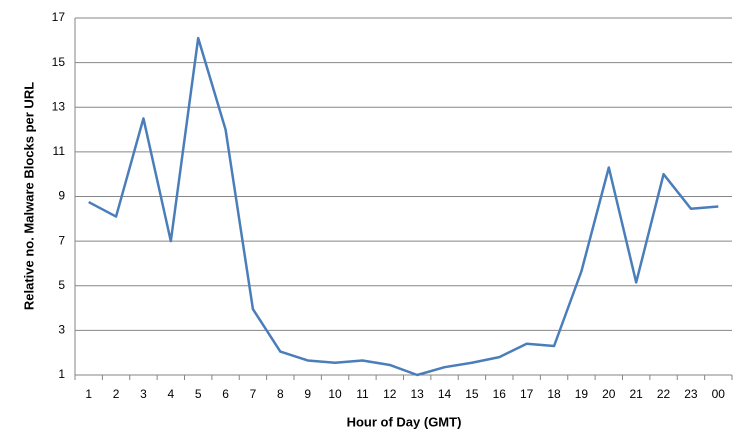  I want to click on y-tick-label: 9, so click(61, 196).